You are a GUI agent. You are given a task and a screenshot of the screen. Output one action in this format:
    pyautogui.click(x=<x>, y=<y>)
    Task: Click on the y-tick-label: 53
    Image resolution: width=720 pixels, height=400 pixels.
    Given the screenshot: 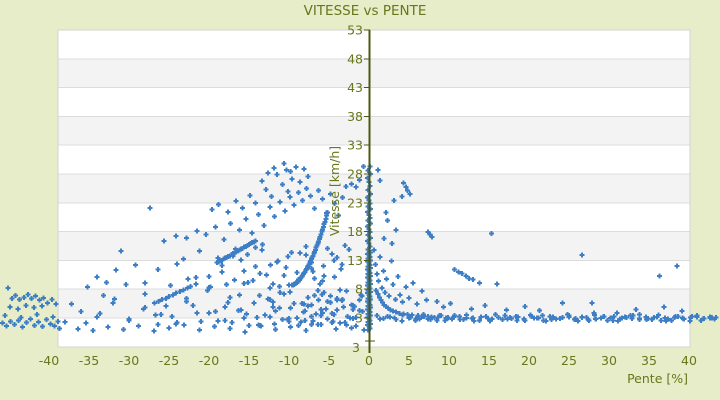 What is the action you would take?
    pyautogui.click(x=355, y=30)
    